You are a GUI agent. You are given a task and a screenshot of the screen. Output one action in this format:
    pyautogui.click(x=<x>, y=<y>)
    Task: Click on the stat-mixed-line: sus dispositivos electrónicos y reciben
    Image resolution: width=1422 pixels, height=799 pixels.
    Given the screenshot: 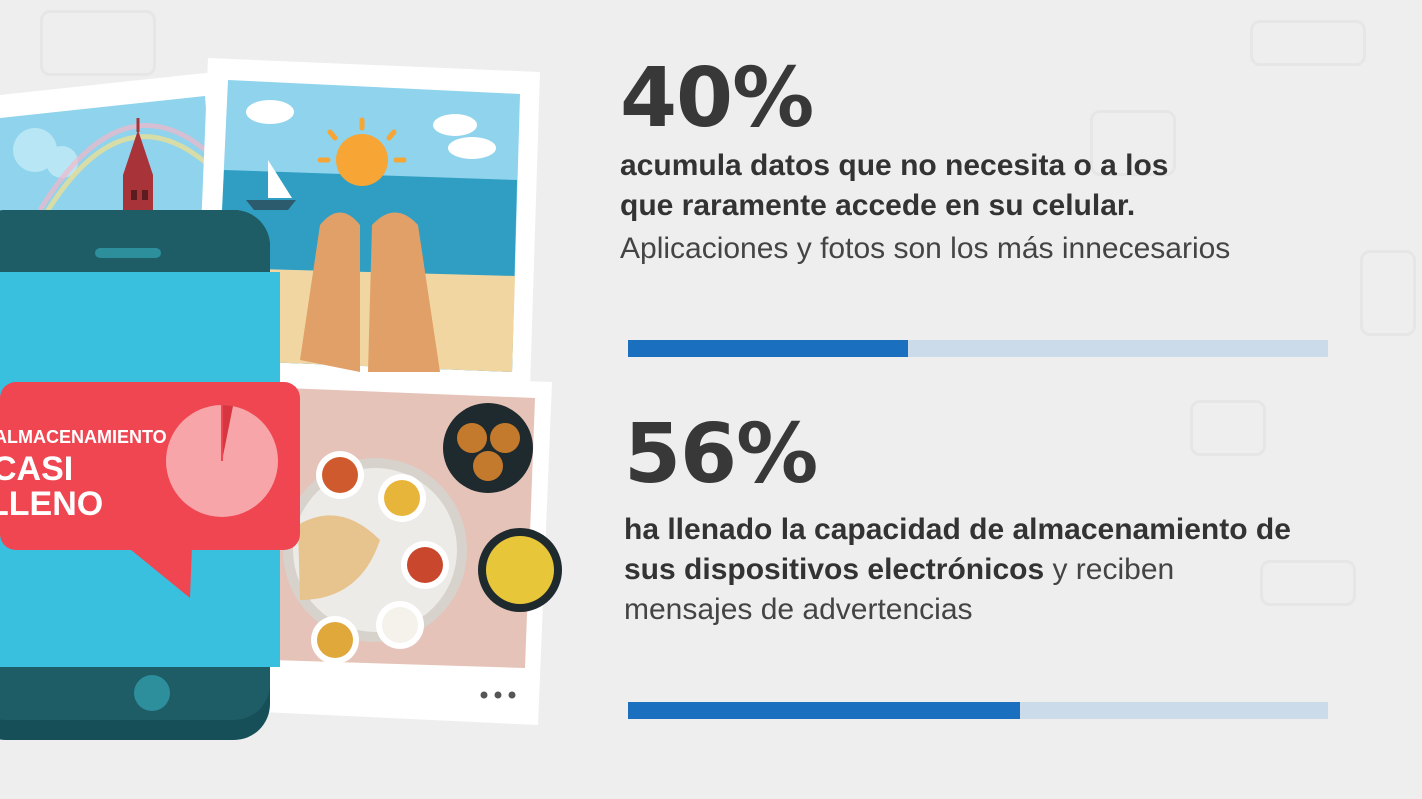 What is the action you would take?
    pyautogui.click(x=957, y=570)
    